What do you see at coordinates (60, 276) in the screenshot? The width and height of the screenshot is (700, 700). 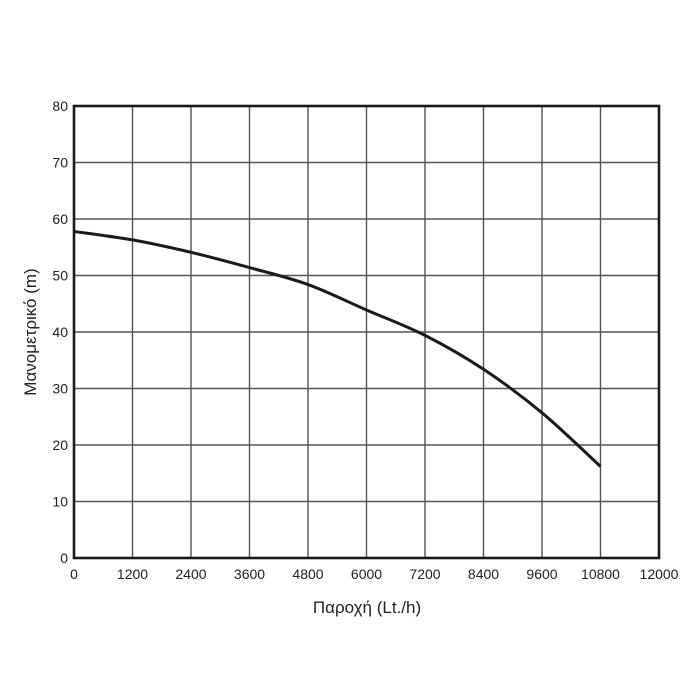 I see `y-tick-label: 50` at bounding box center [60, 276].